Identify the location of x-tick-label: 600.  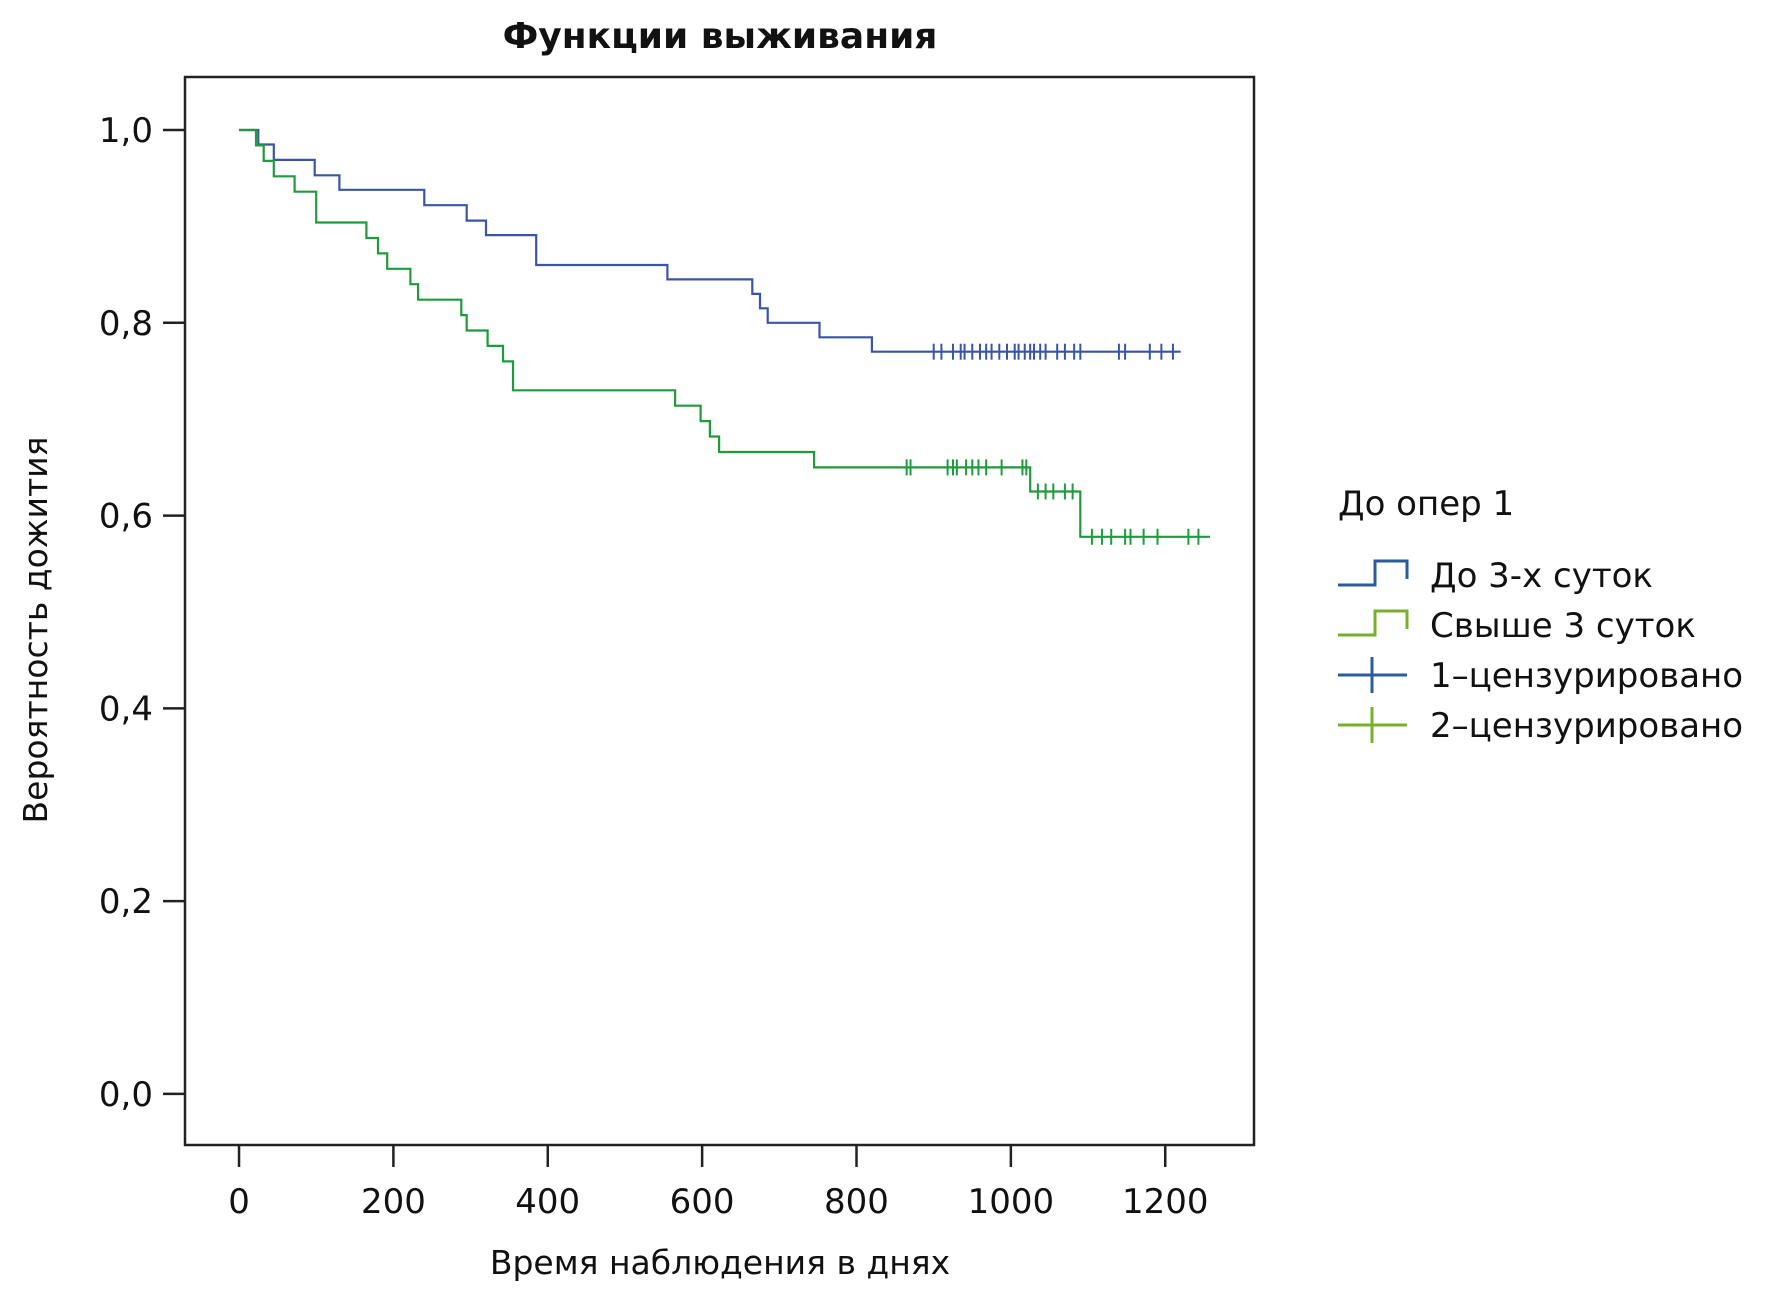
(702, 1202).